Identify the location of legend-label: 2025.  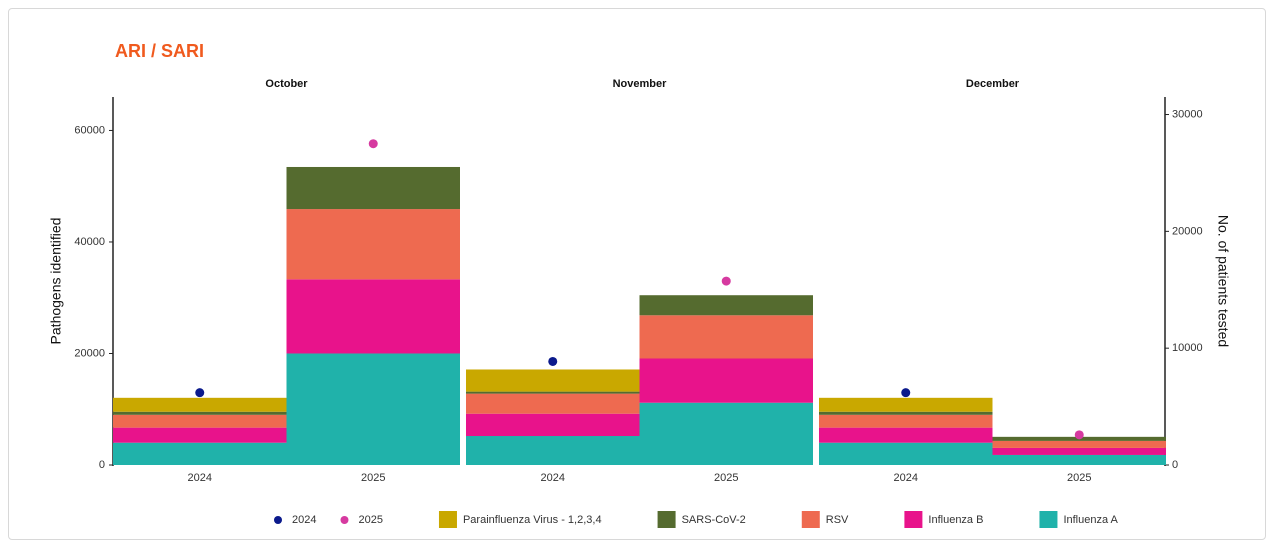
(370, 520).